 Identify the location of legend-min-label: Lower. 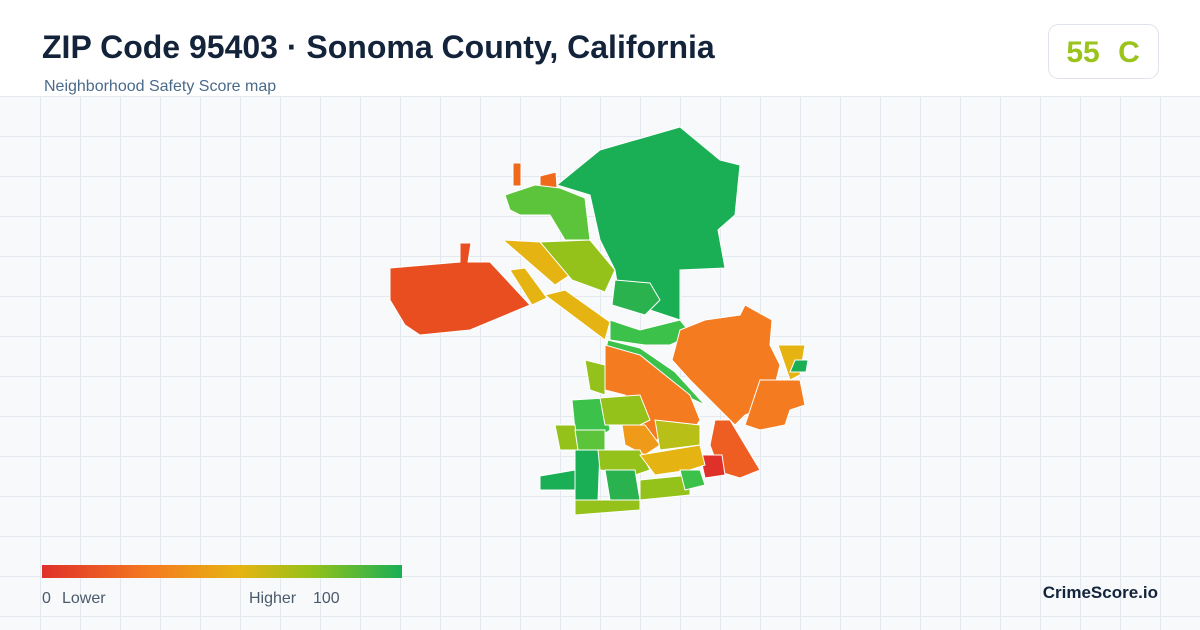
(84, 598).